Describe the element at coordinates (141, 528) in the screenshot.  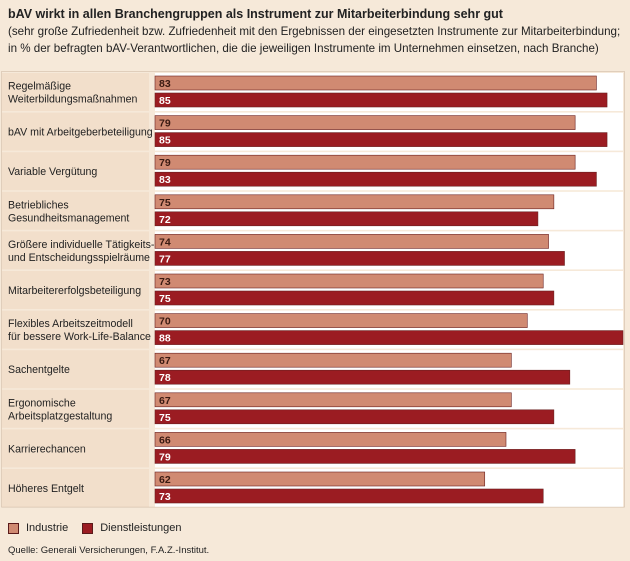
I see `legend-label-dienstleistungen: Dienstleistungen` at that location.